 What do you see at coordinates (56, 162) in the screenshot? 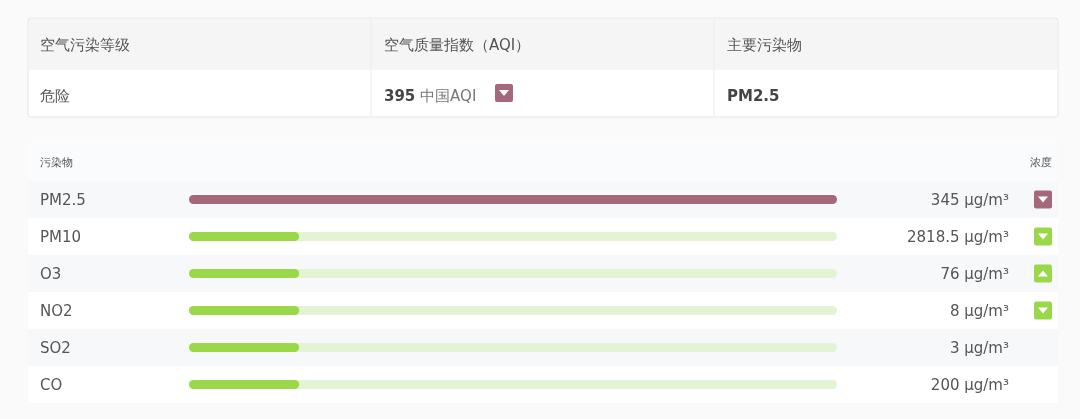
I see `y-axis-title: 污染物` at bounding box center [56, 162].